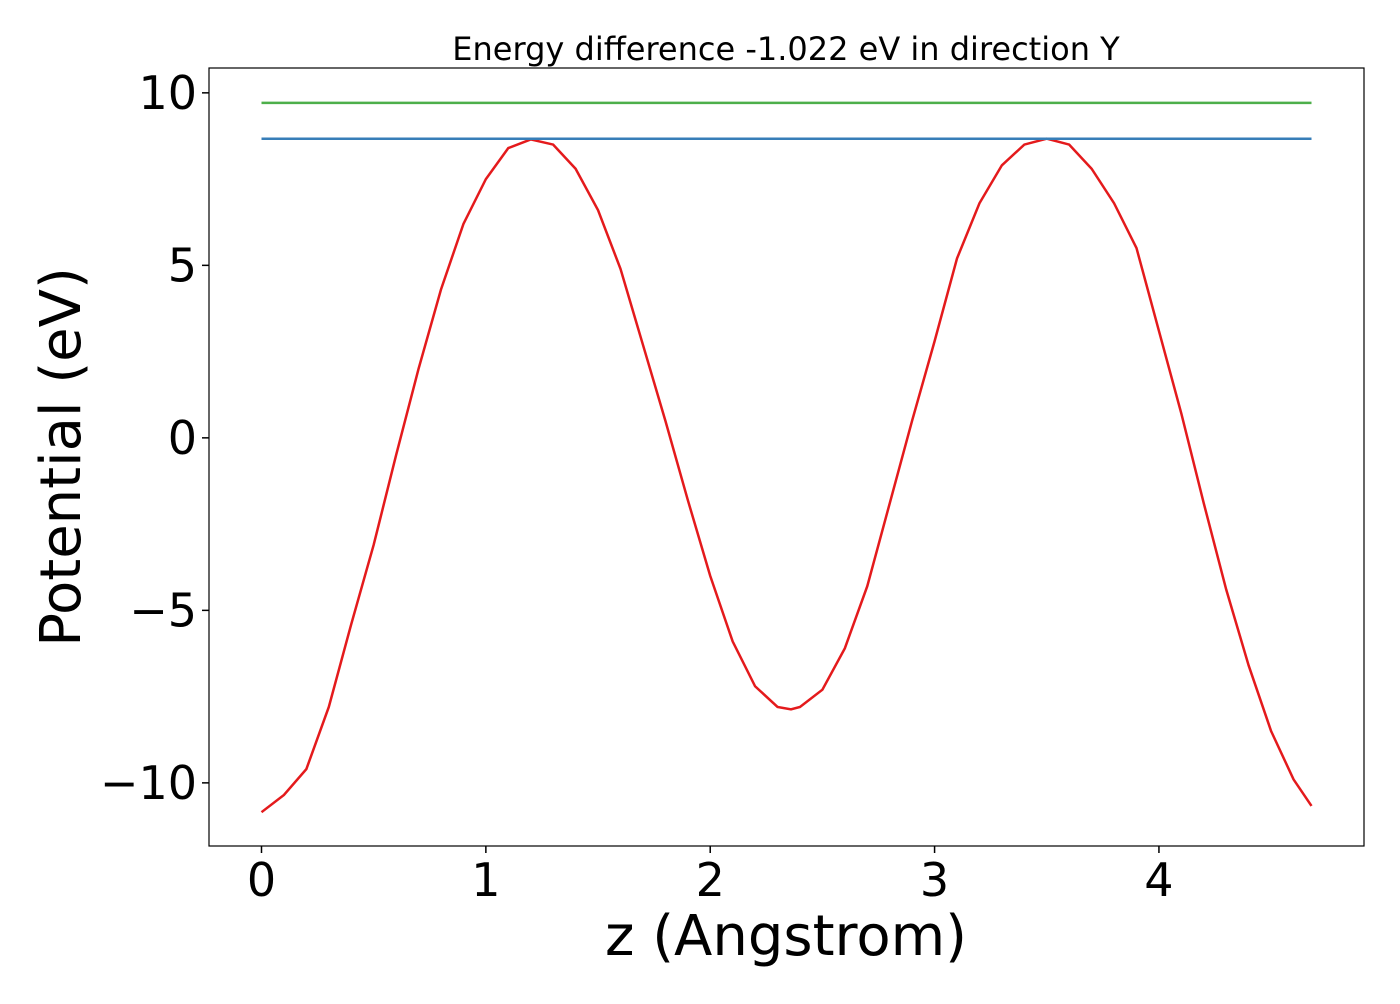 This screenshot has height=1004, width=1400. I want to click on y-tick-label: 5, so click(182, 265).